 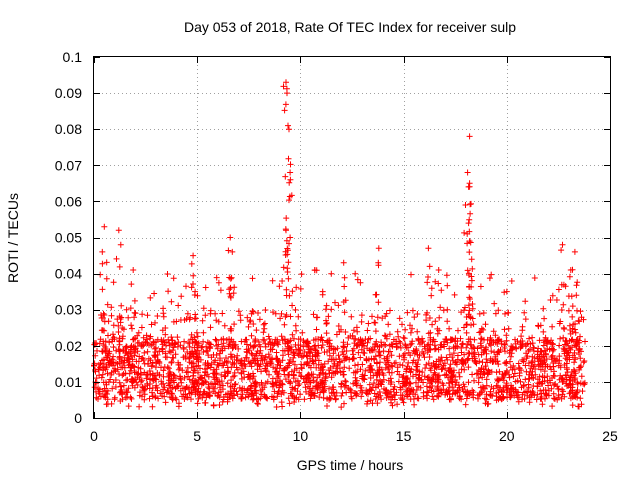 What do you see at coordinates (13, 238) in the screenshot?
I see `y-axis-label: ROTI / TECUs` at bounding box center [13, 238].